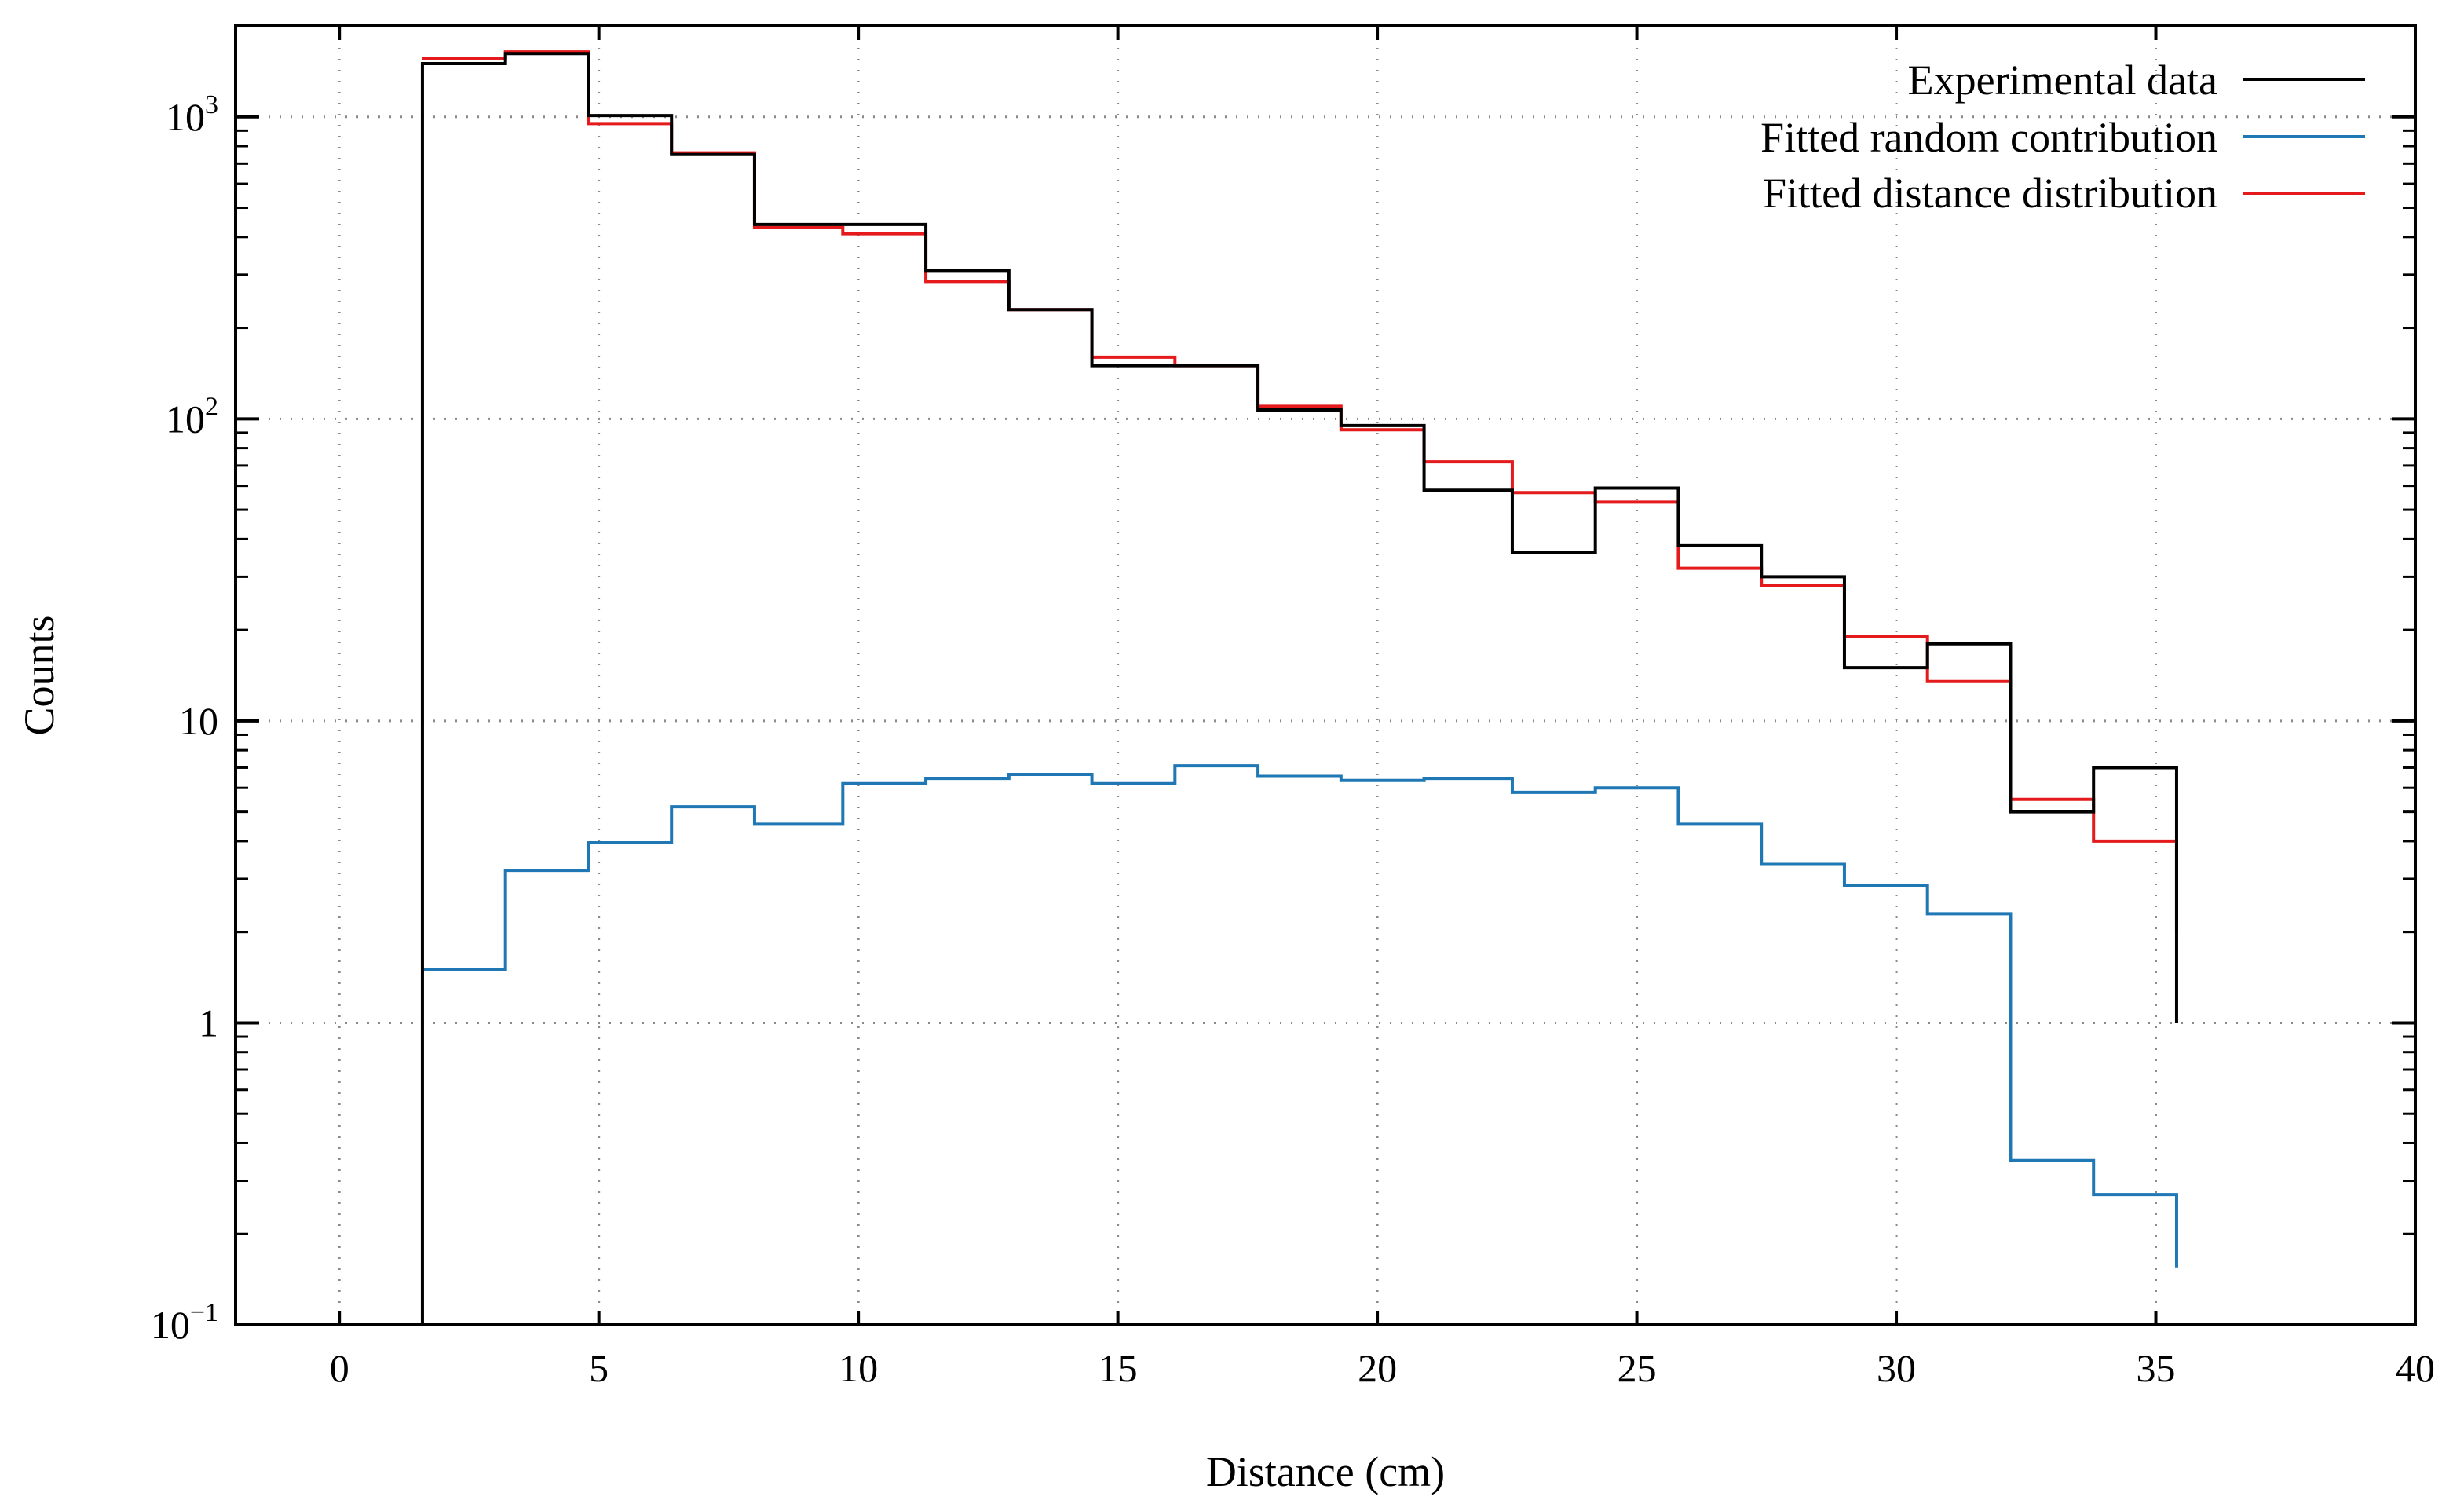  Describe the element at coordinates (1378, 1368) in the screenshot. I see `x-tick-label: 20` at that location.